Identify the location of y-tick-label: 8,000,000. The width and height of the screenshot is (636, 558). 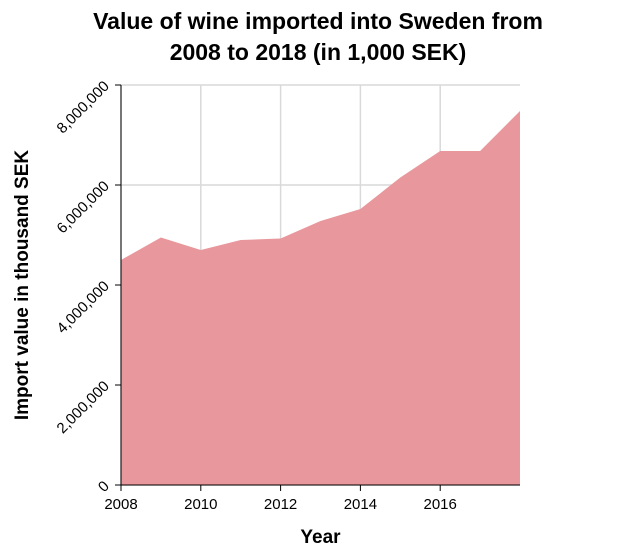
(83, 107).